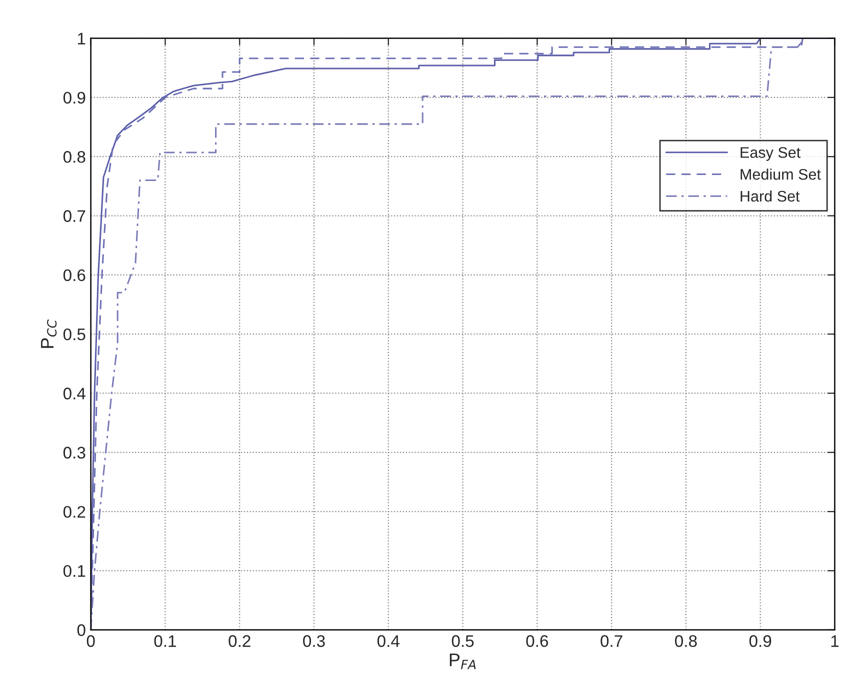 This screenshot has width=865, height=696. Describe the element at coordinates (388, 641) in the screenshot. I see `x-tick-label: 0.4` at that location.